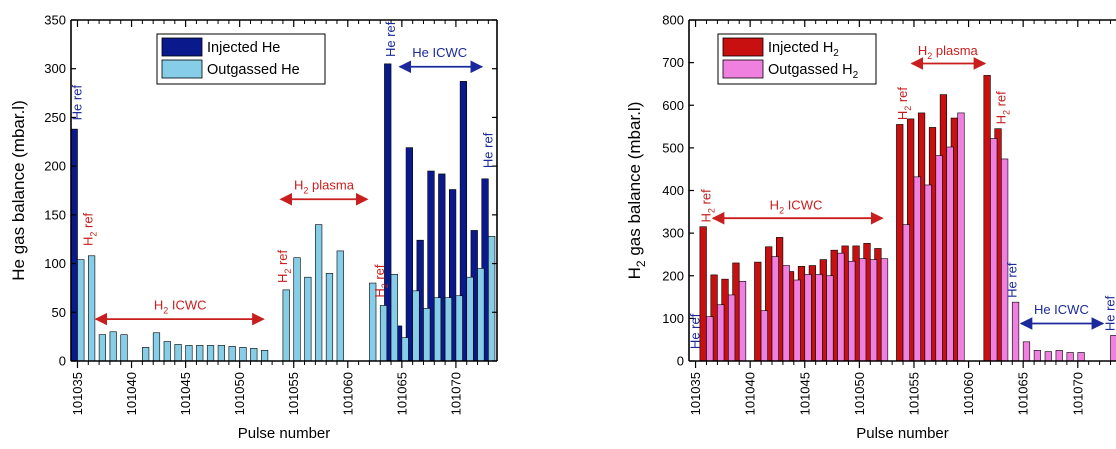 The width and height of the screenshot is (1116, 449). I want to click on y-tick-label: 300, so click(673, 233).